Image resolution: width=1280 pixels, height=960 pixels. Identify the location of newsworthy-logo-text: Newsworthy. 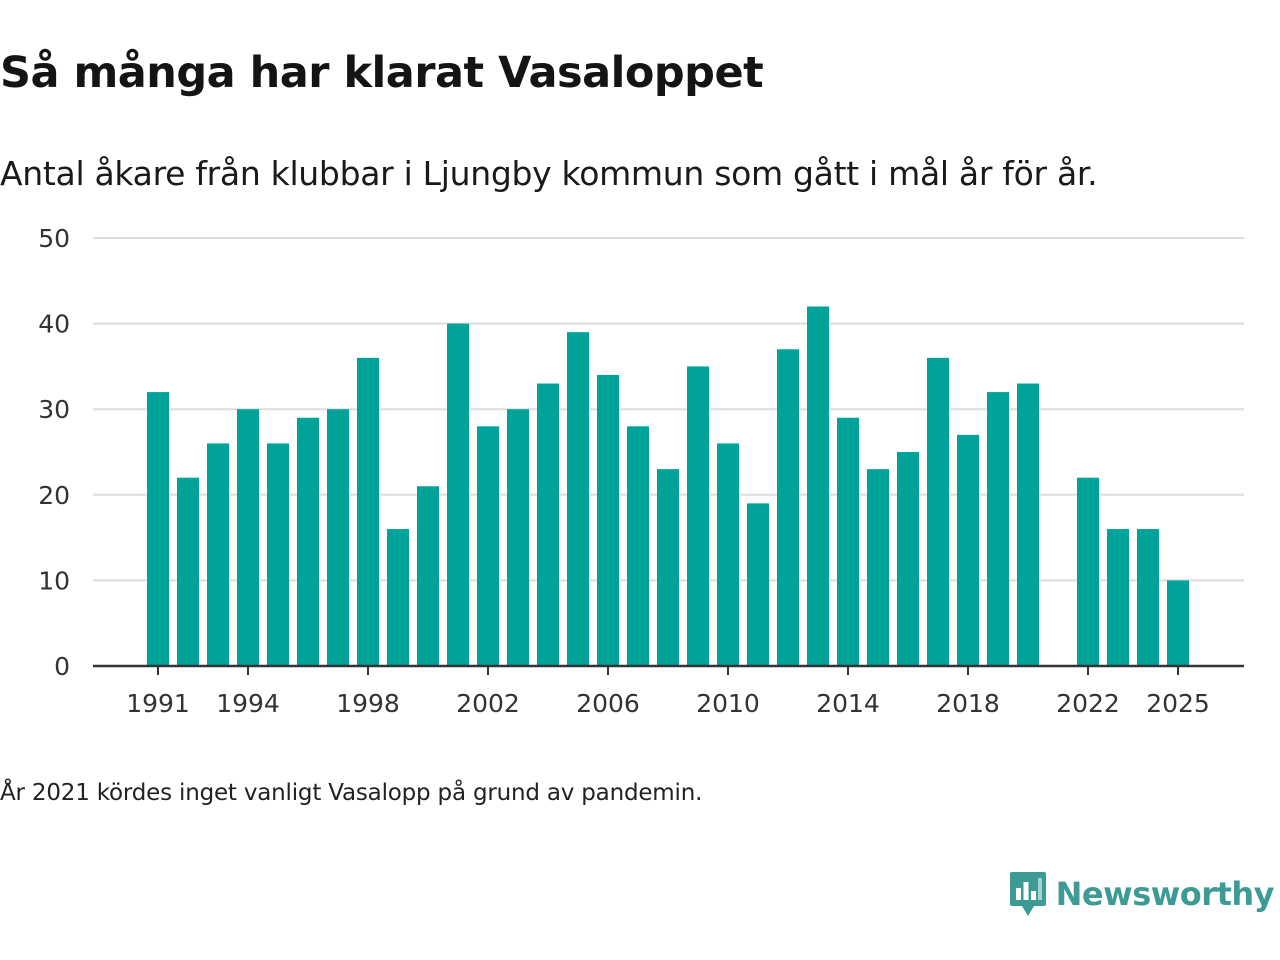
(1165, 894).